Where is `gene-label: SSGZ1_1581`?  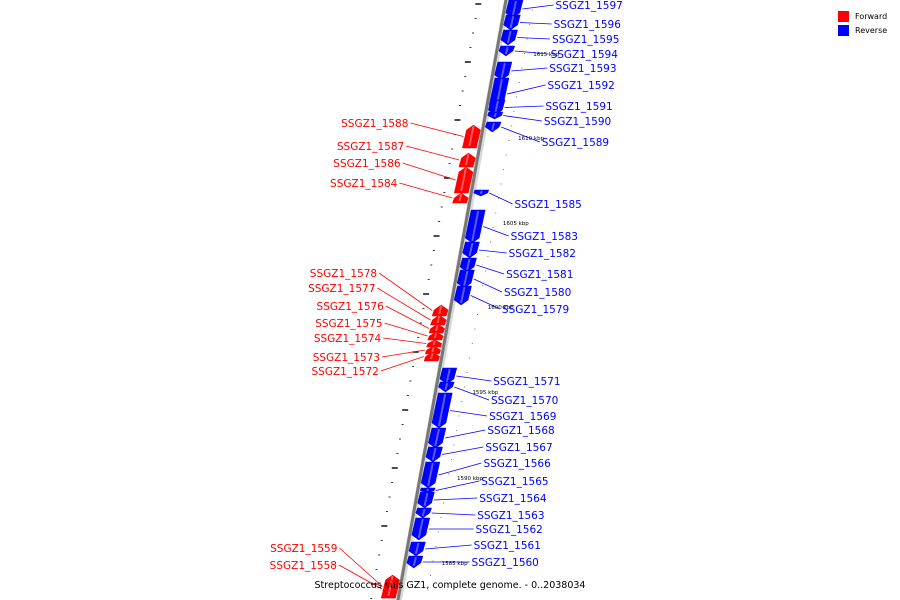 gene-label: SSGZ1_1581 is located at coordinates (539, 275).